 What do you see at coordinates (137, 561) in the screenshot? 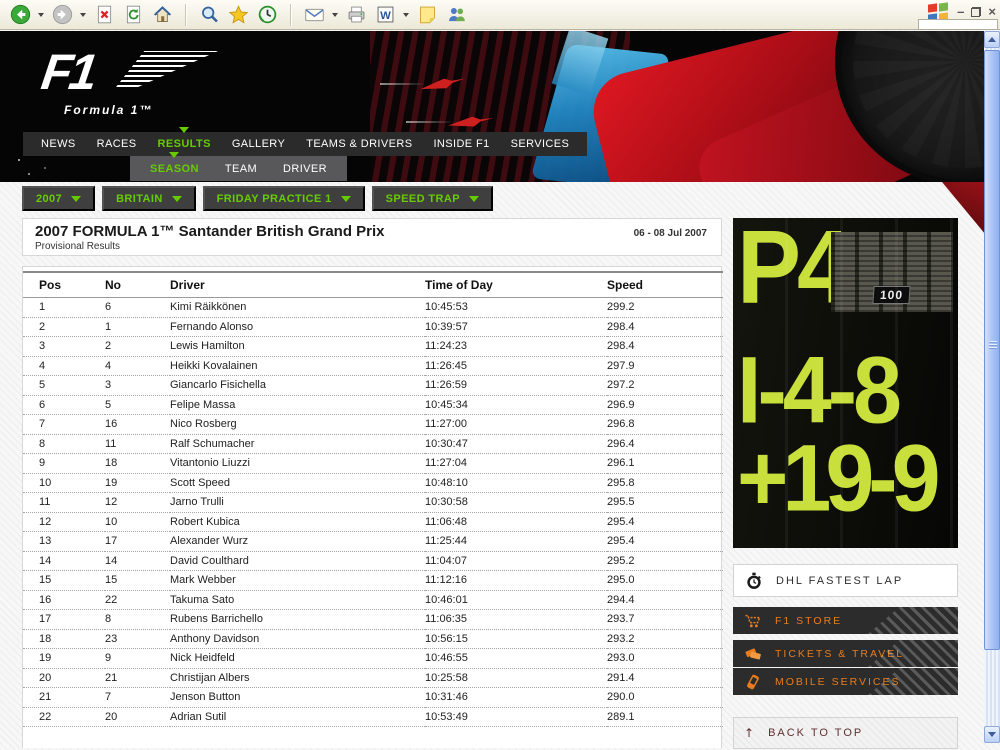
I see `cell-no: 14` at bounding box center [137, 561].